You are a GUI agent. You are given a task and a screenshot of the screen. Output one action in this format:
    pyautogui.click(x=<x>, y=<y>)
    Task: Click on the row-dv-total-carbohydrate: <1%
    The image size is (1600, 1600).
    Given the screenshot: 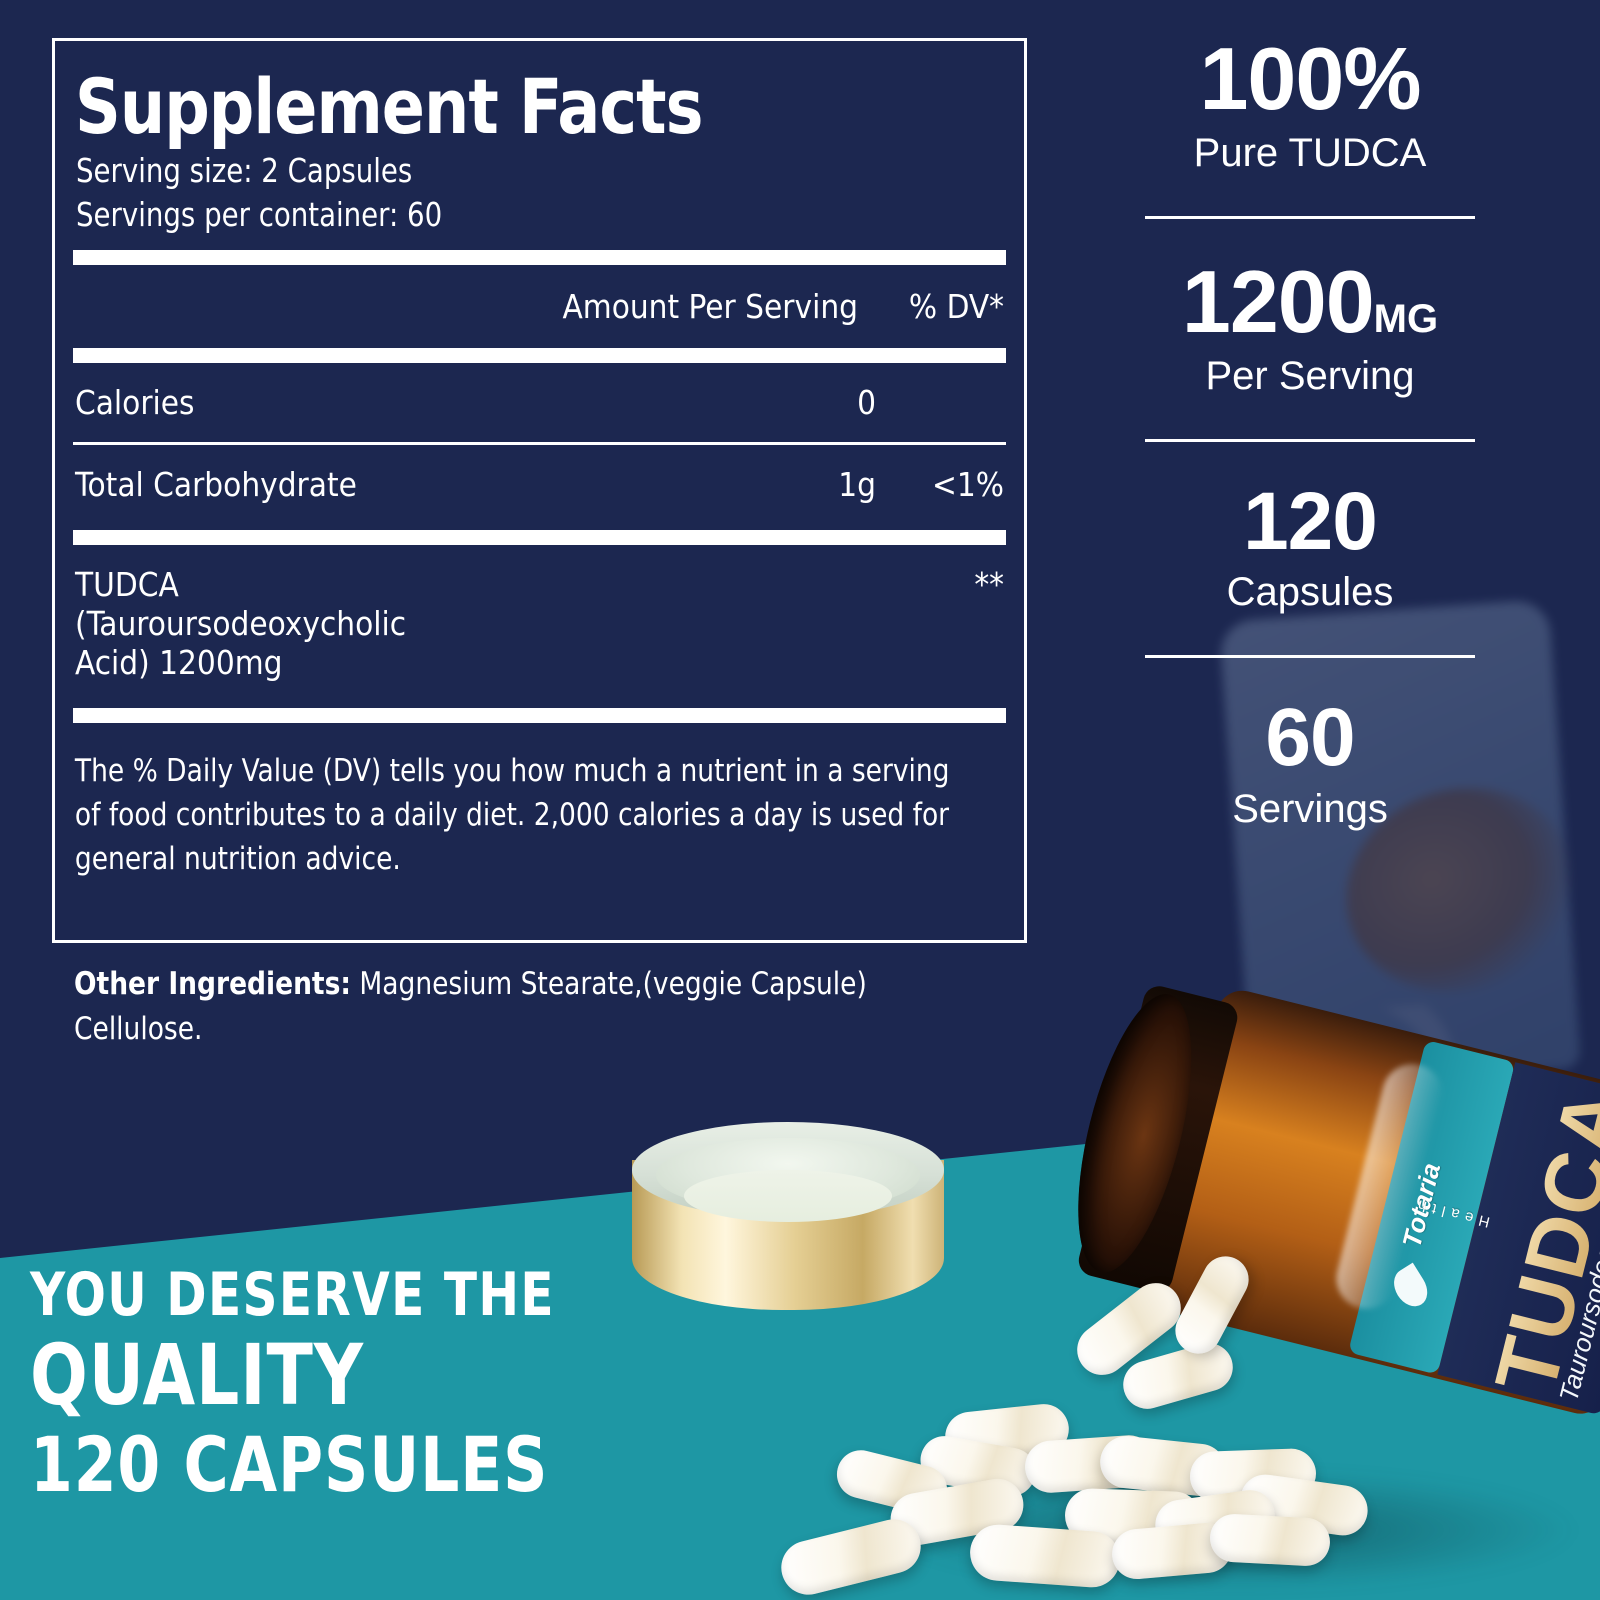 What is the action you would take?
    pyautogui.click(x=968, y=485)
    